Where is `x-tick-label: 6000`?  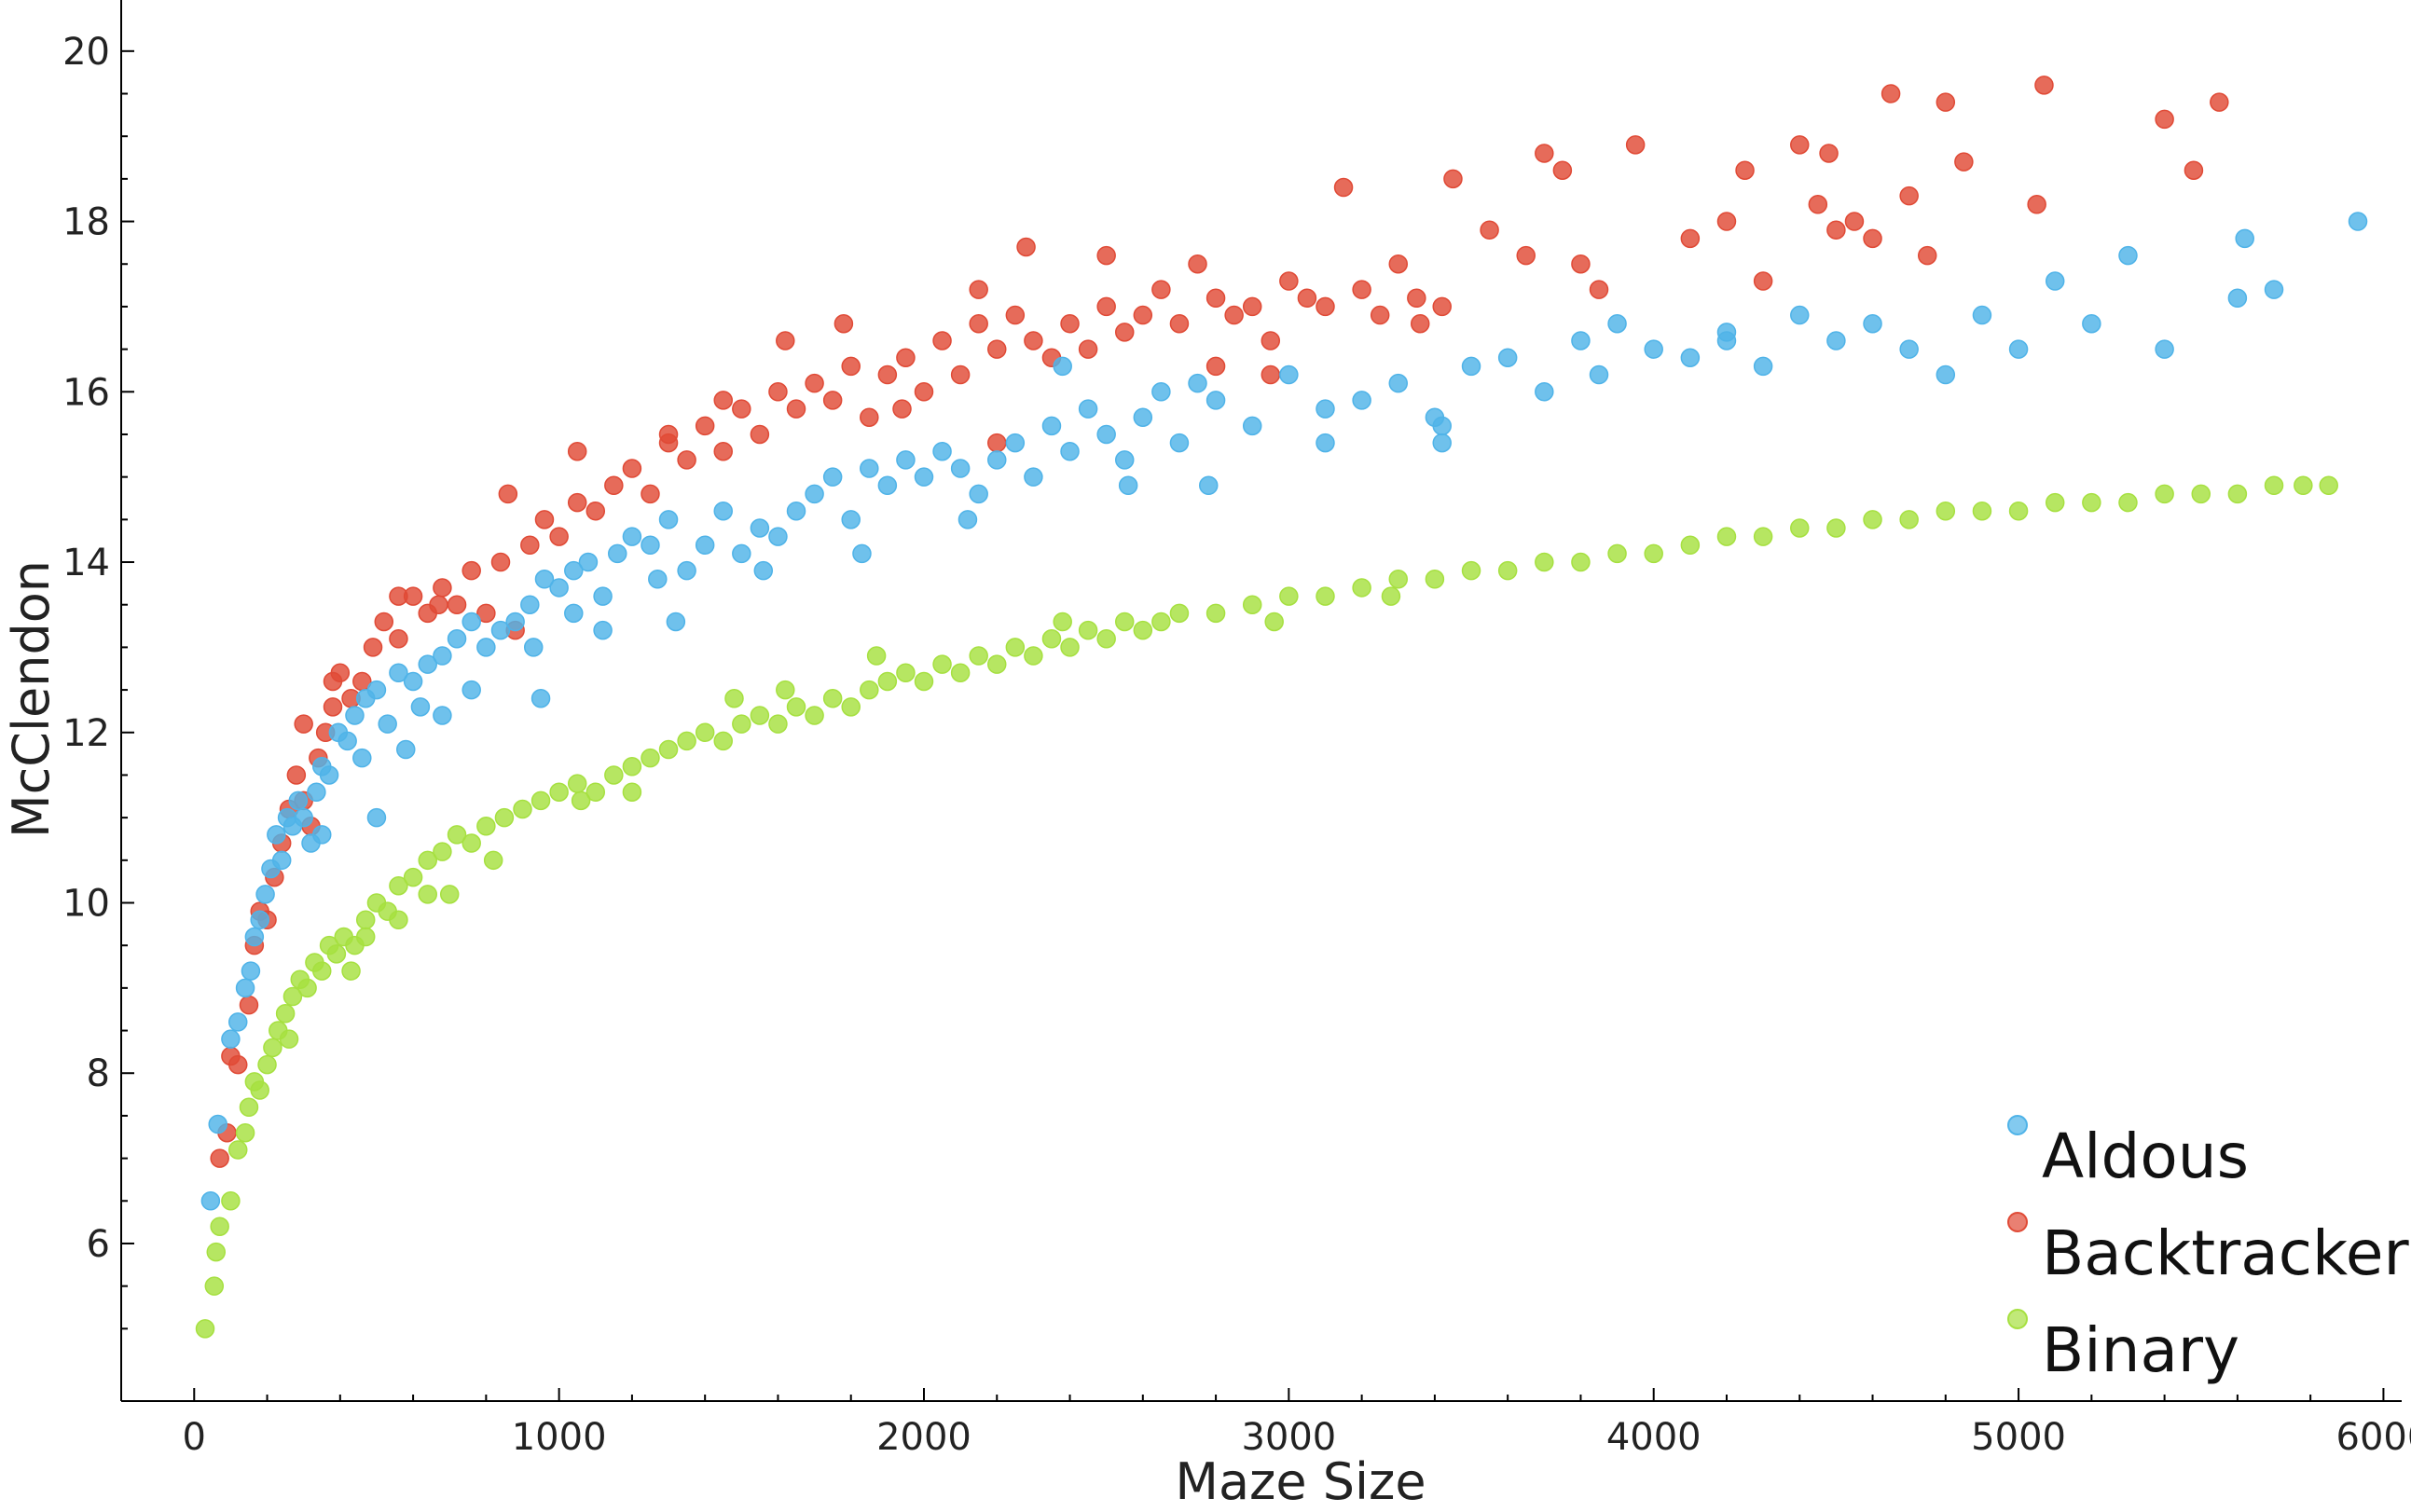
x-tick-label: 6000 is located at coordinates (2373, 1437).